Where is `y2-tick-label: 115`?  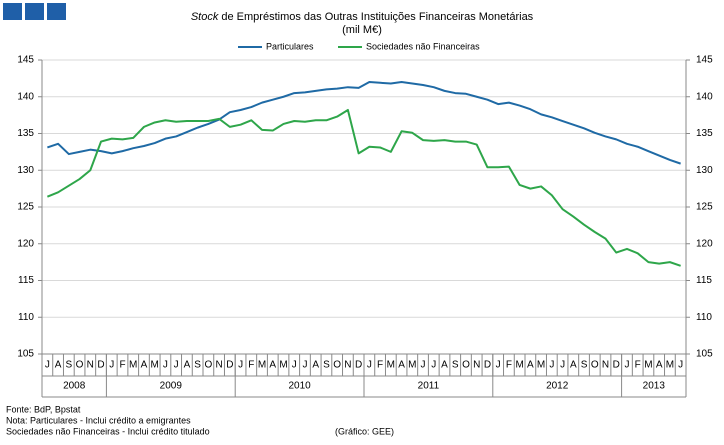 y2-tick-label: 115 is located at coordinates (704, 280).